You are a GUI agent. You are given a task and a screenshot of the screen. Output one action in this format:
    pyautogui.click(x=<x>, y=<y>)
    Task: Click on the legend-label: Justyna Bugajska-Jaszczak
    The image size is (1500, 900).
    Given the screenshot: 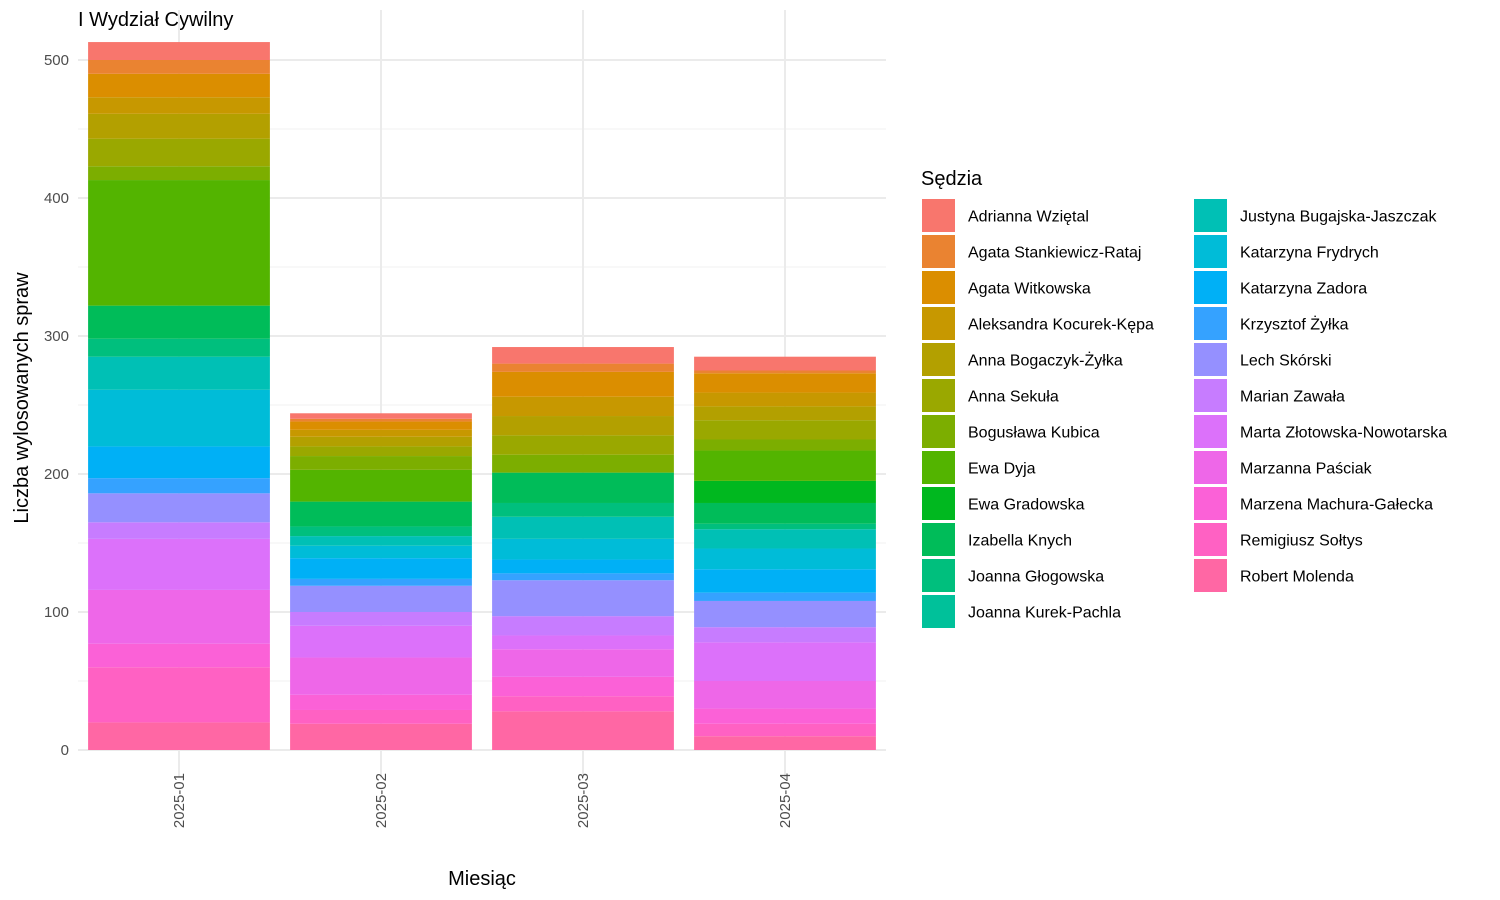 What is the action you would take?
    pyautogui.click(x=1339, y=217)
    